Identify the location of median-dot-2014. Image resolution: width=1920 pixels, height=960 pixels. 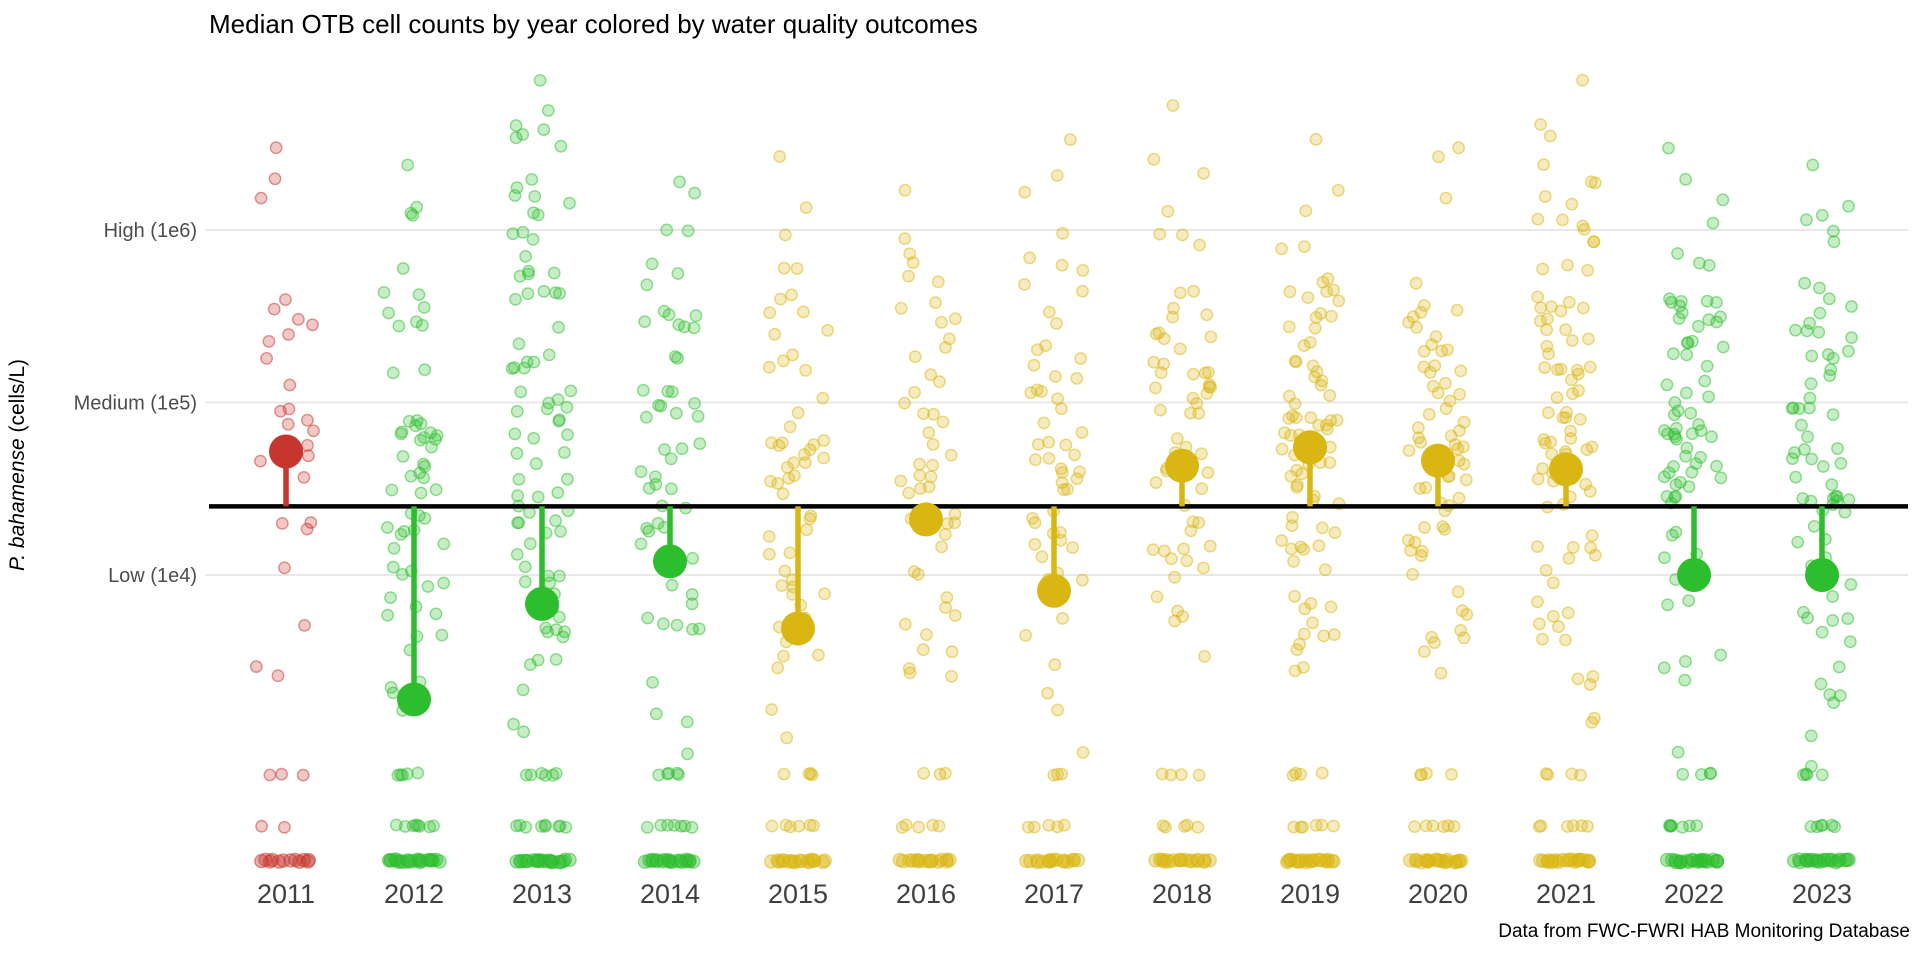
(670, 561).